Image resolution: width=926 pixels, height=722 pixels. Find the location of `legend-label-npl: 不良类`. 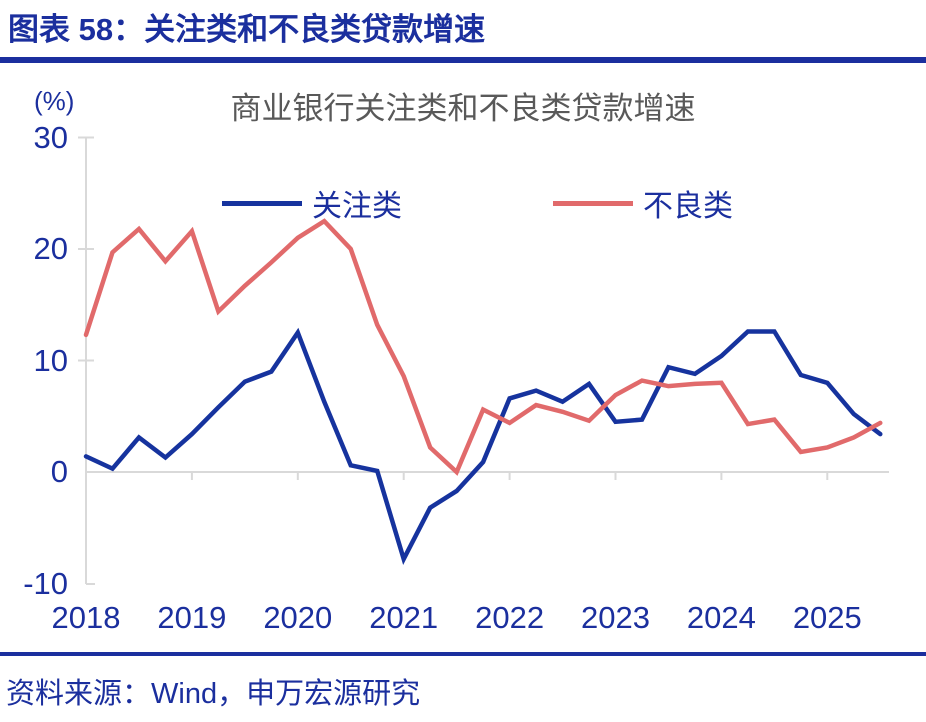

legend-label-npl: 不良类 is located at coordinates (688, 206).